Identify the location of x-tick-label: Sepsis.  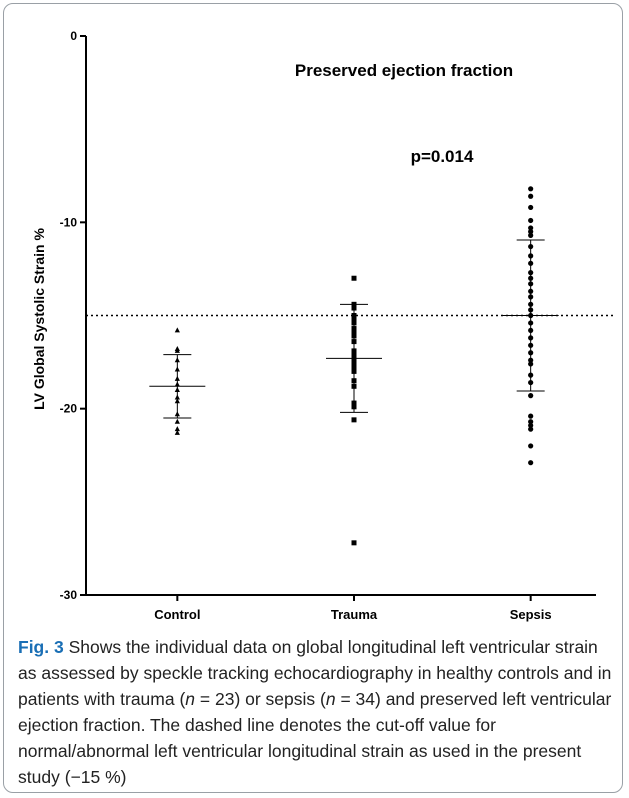
(531, 614).